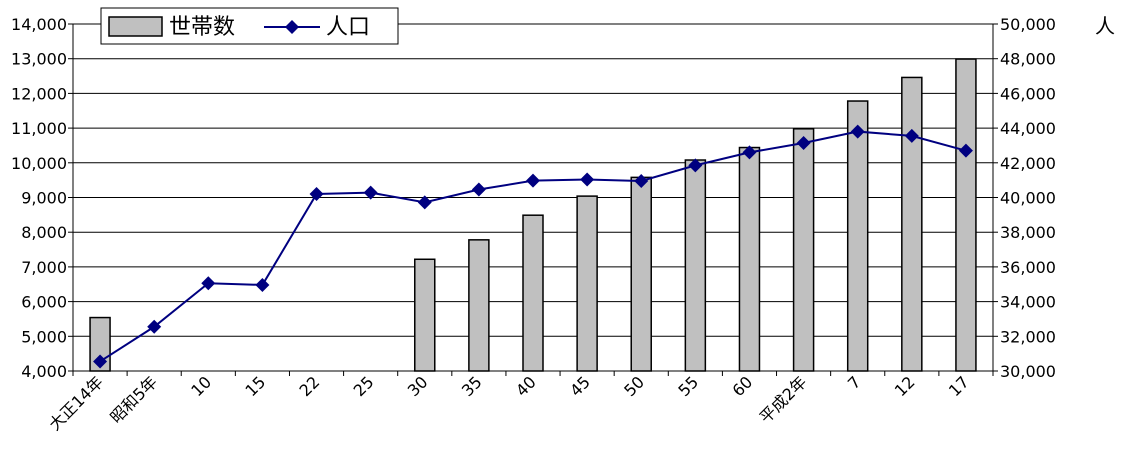 The image size is (1129, 472). I want to click on x-tick-label: 22, so click(310, 386).